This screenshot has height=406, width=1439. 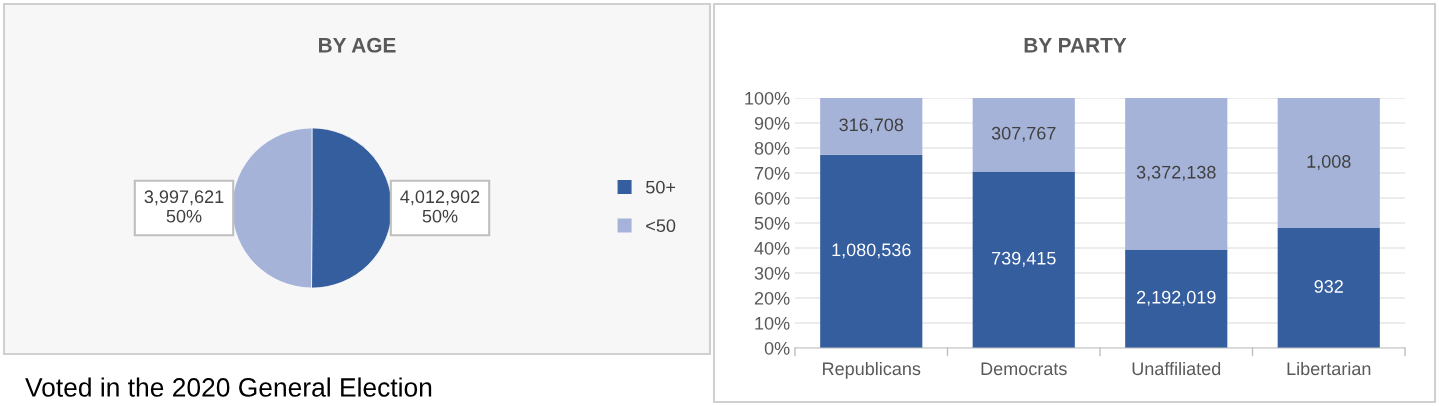 I want to click on y-tick-label: 60%, so click(x=772, y=198).